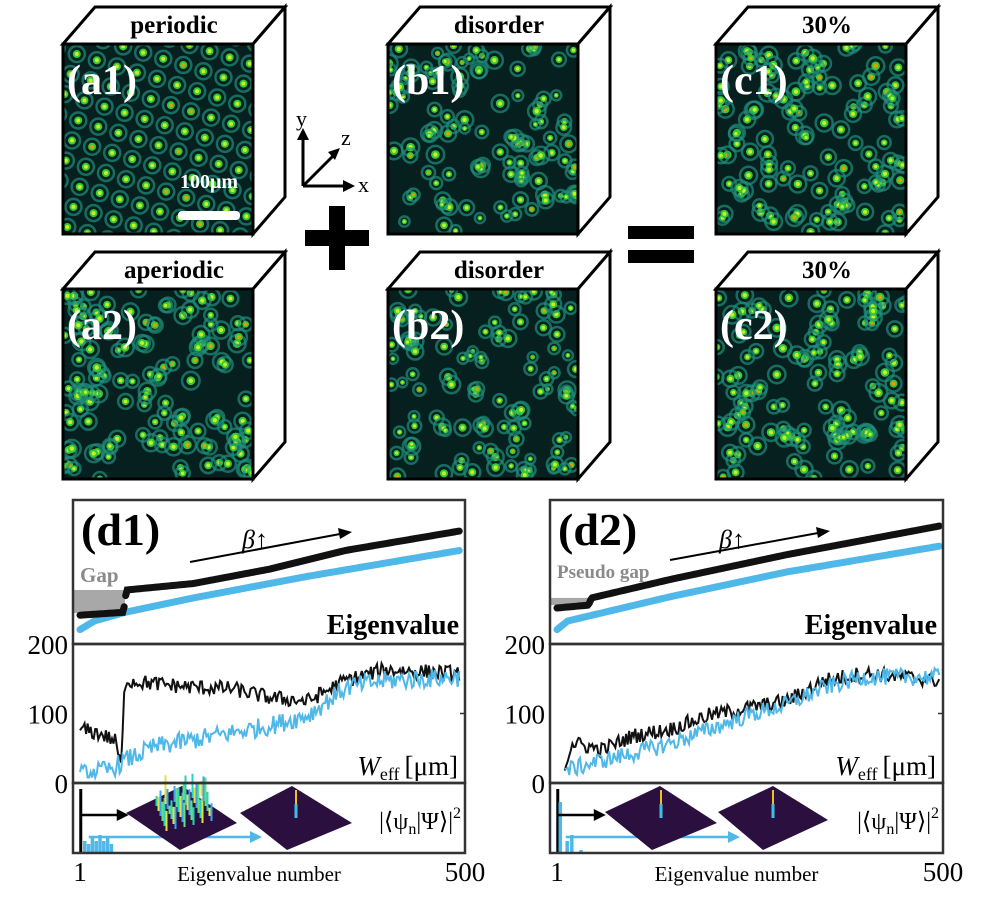 This screenshot has width=985, height=904. Describe the element at coordinates (326, 160) in the screenshot. I see `xyz-axes-icon` at that location.